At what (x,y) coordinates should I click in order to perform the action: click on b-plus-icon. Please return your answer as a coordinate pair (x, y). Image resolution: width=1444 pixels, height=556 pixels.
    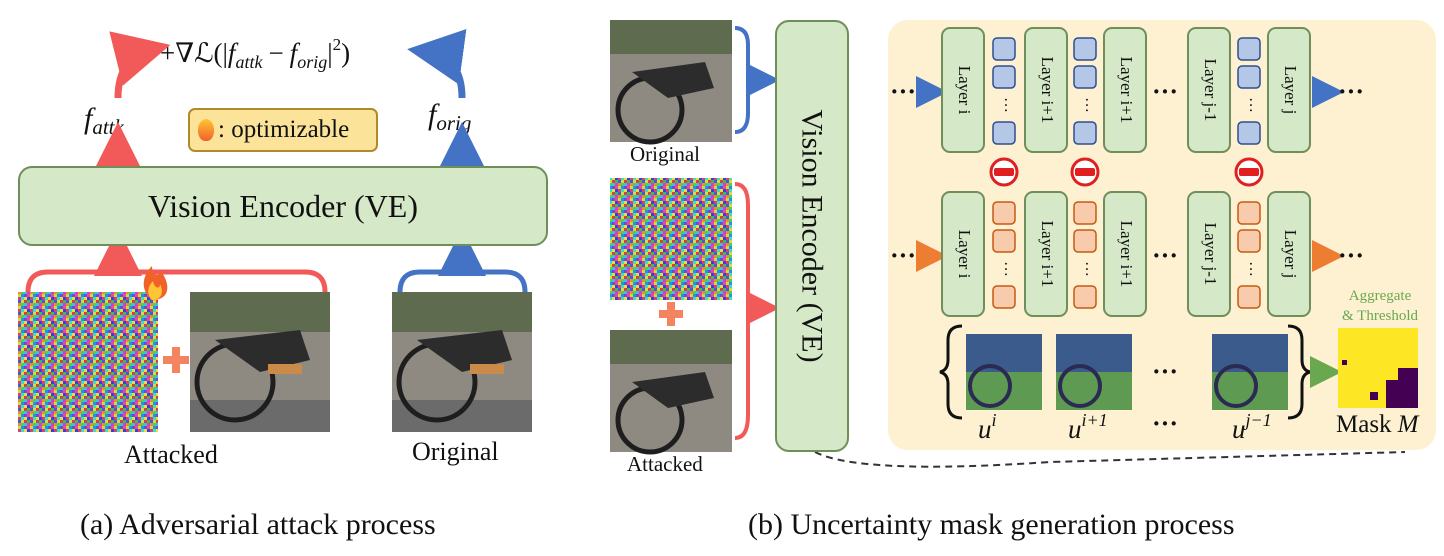
    Looking at the image, I should click on (671, 314).